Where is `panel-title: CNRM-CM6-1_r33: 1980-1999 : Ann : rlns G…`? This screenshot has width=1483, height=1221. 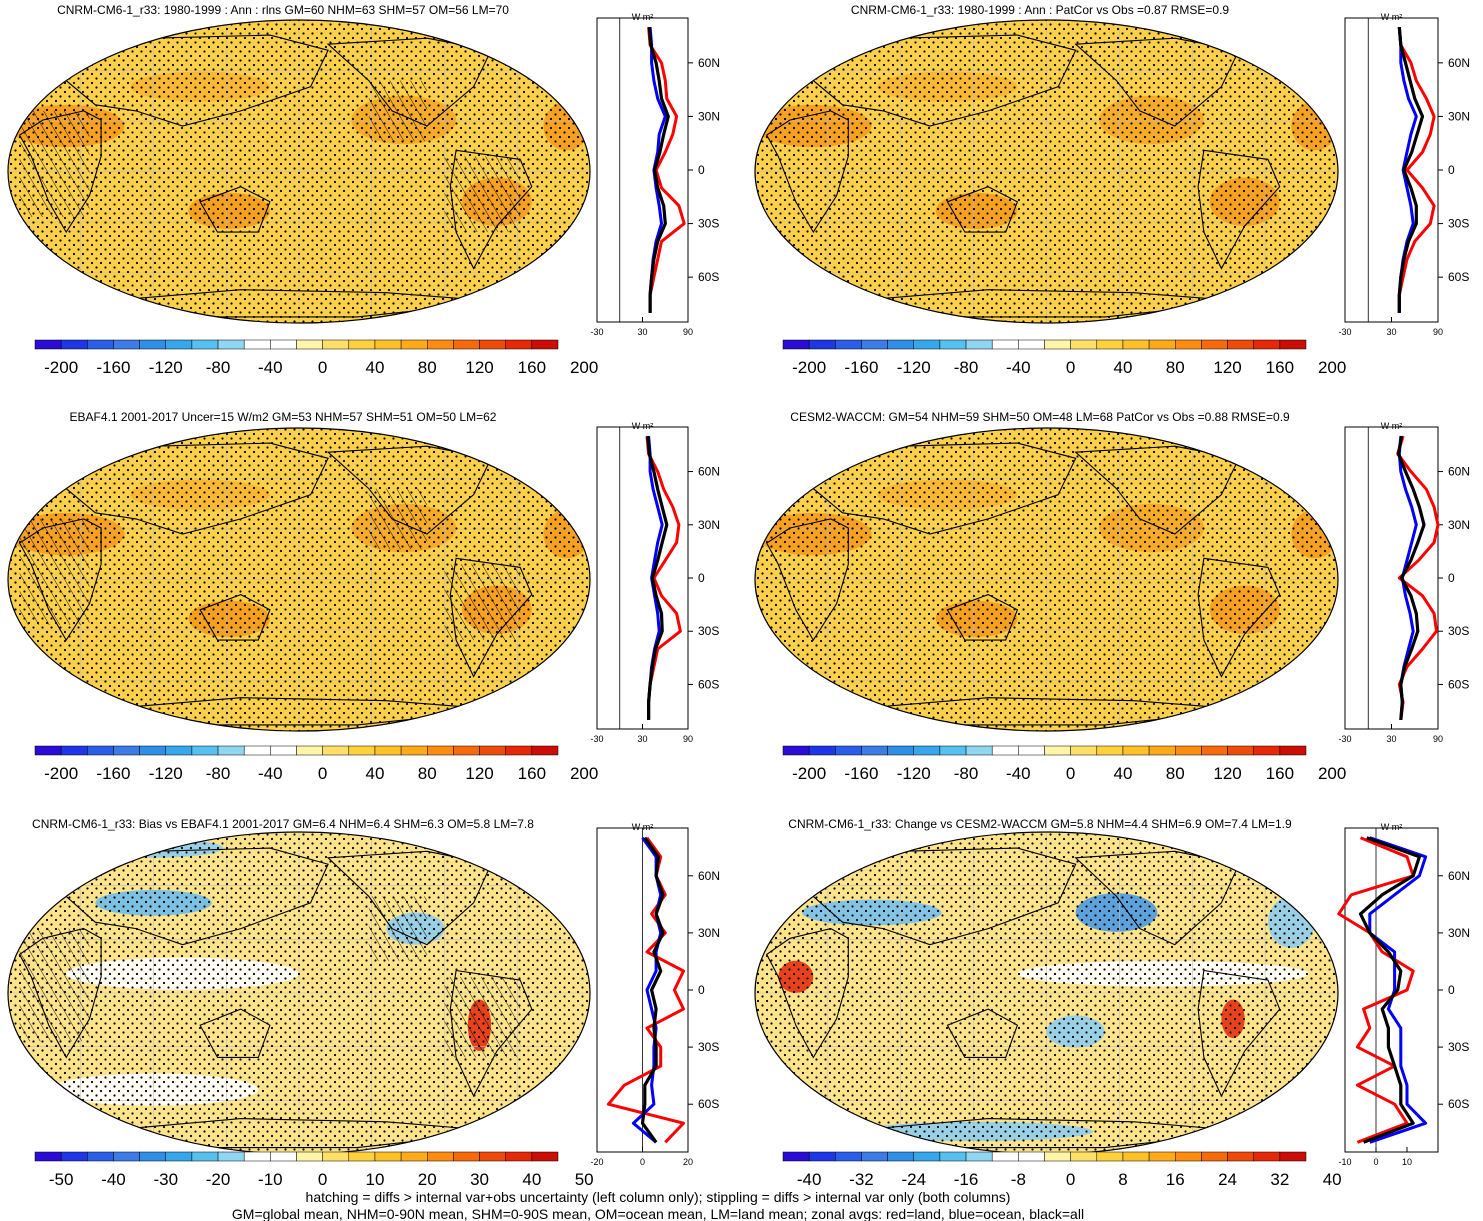
panel-title: CNRM-CM6-1_r33: 1980-1999 : Ann : rlns G… is located at coordinates (283, 10).